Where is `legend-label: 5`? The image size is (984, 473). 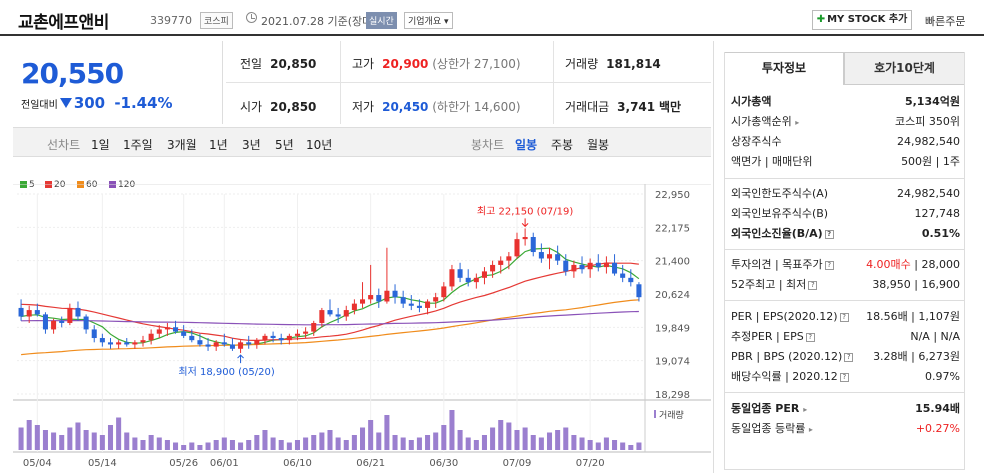 legend-label: 5 is located at coordinates (32, 185).